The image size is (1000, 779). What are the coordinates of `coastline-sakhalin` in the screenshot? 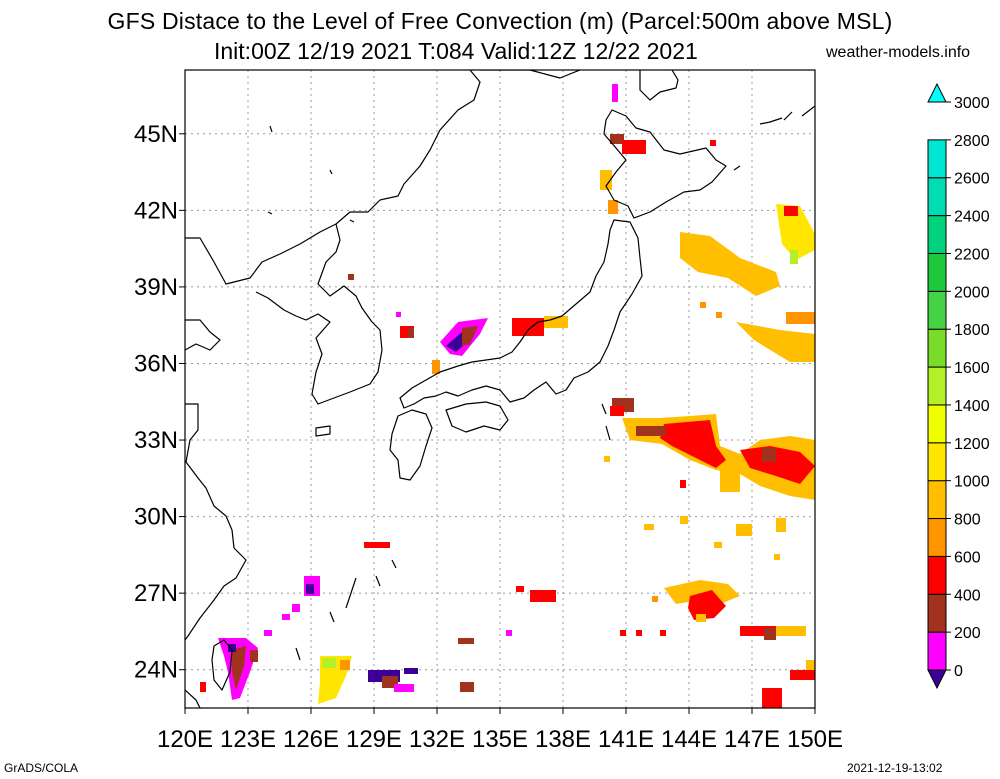 It's located at (659, 85).